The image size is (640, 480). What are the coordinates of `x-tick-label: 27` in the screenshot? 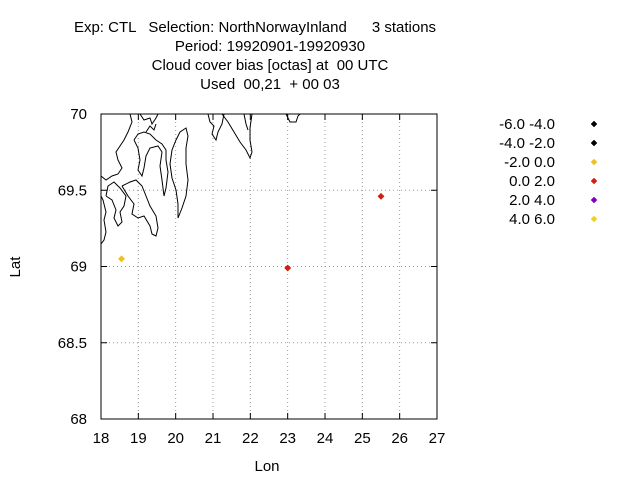 It's located at (437, 438).